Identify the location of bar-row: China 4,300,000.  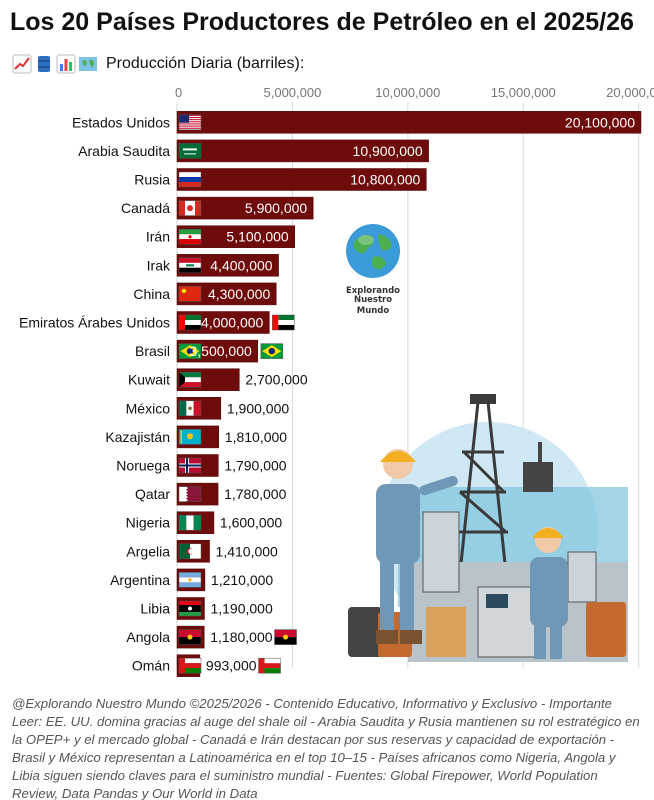
(205, 294).